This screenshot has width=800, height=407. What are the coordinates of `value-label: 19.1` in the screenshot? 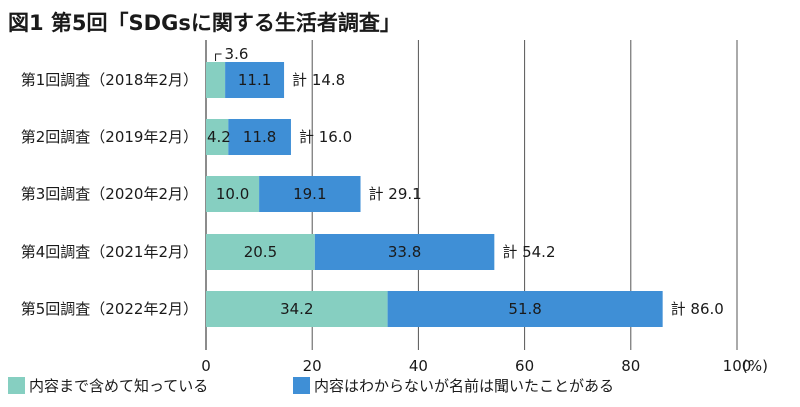 It's located at (309, 194).